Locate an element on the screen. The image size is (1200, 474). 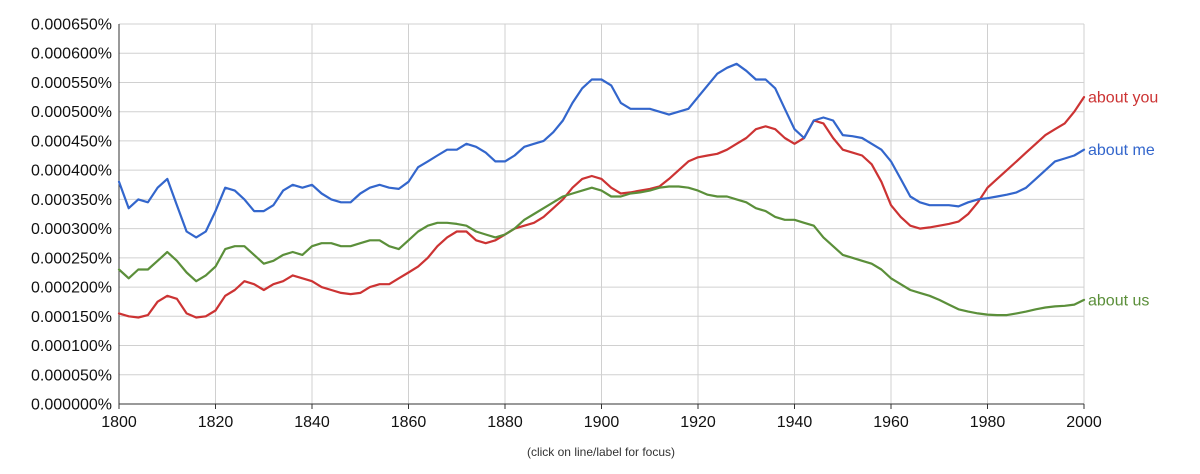
y-tick-label: 0.000100% is located at coordinates (71, 346).